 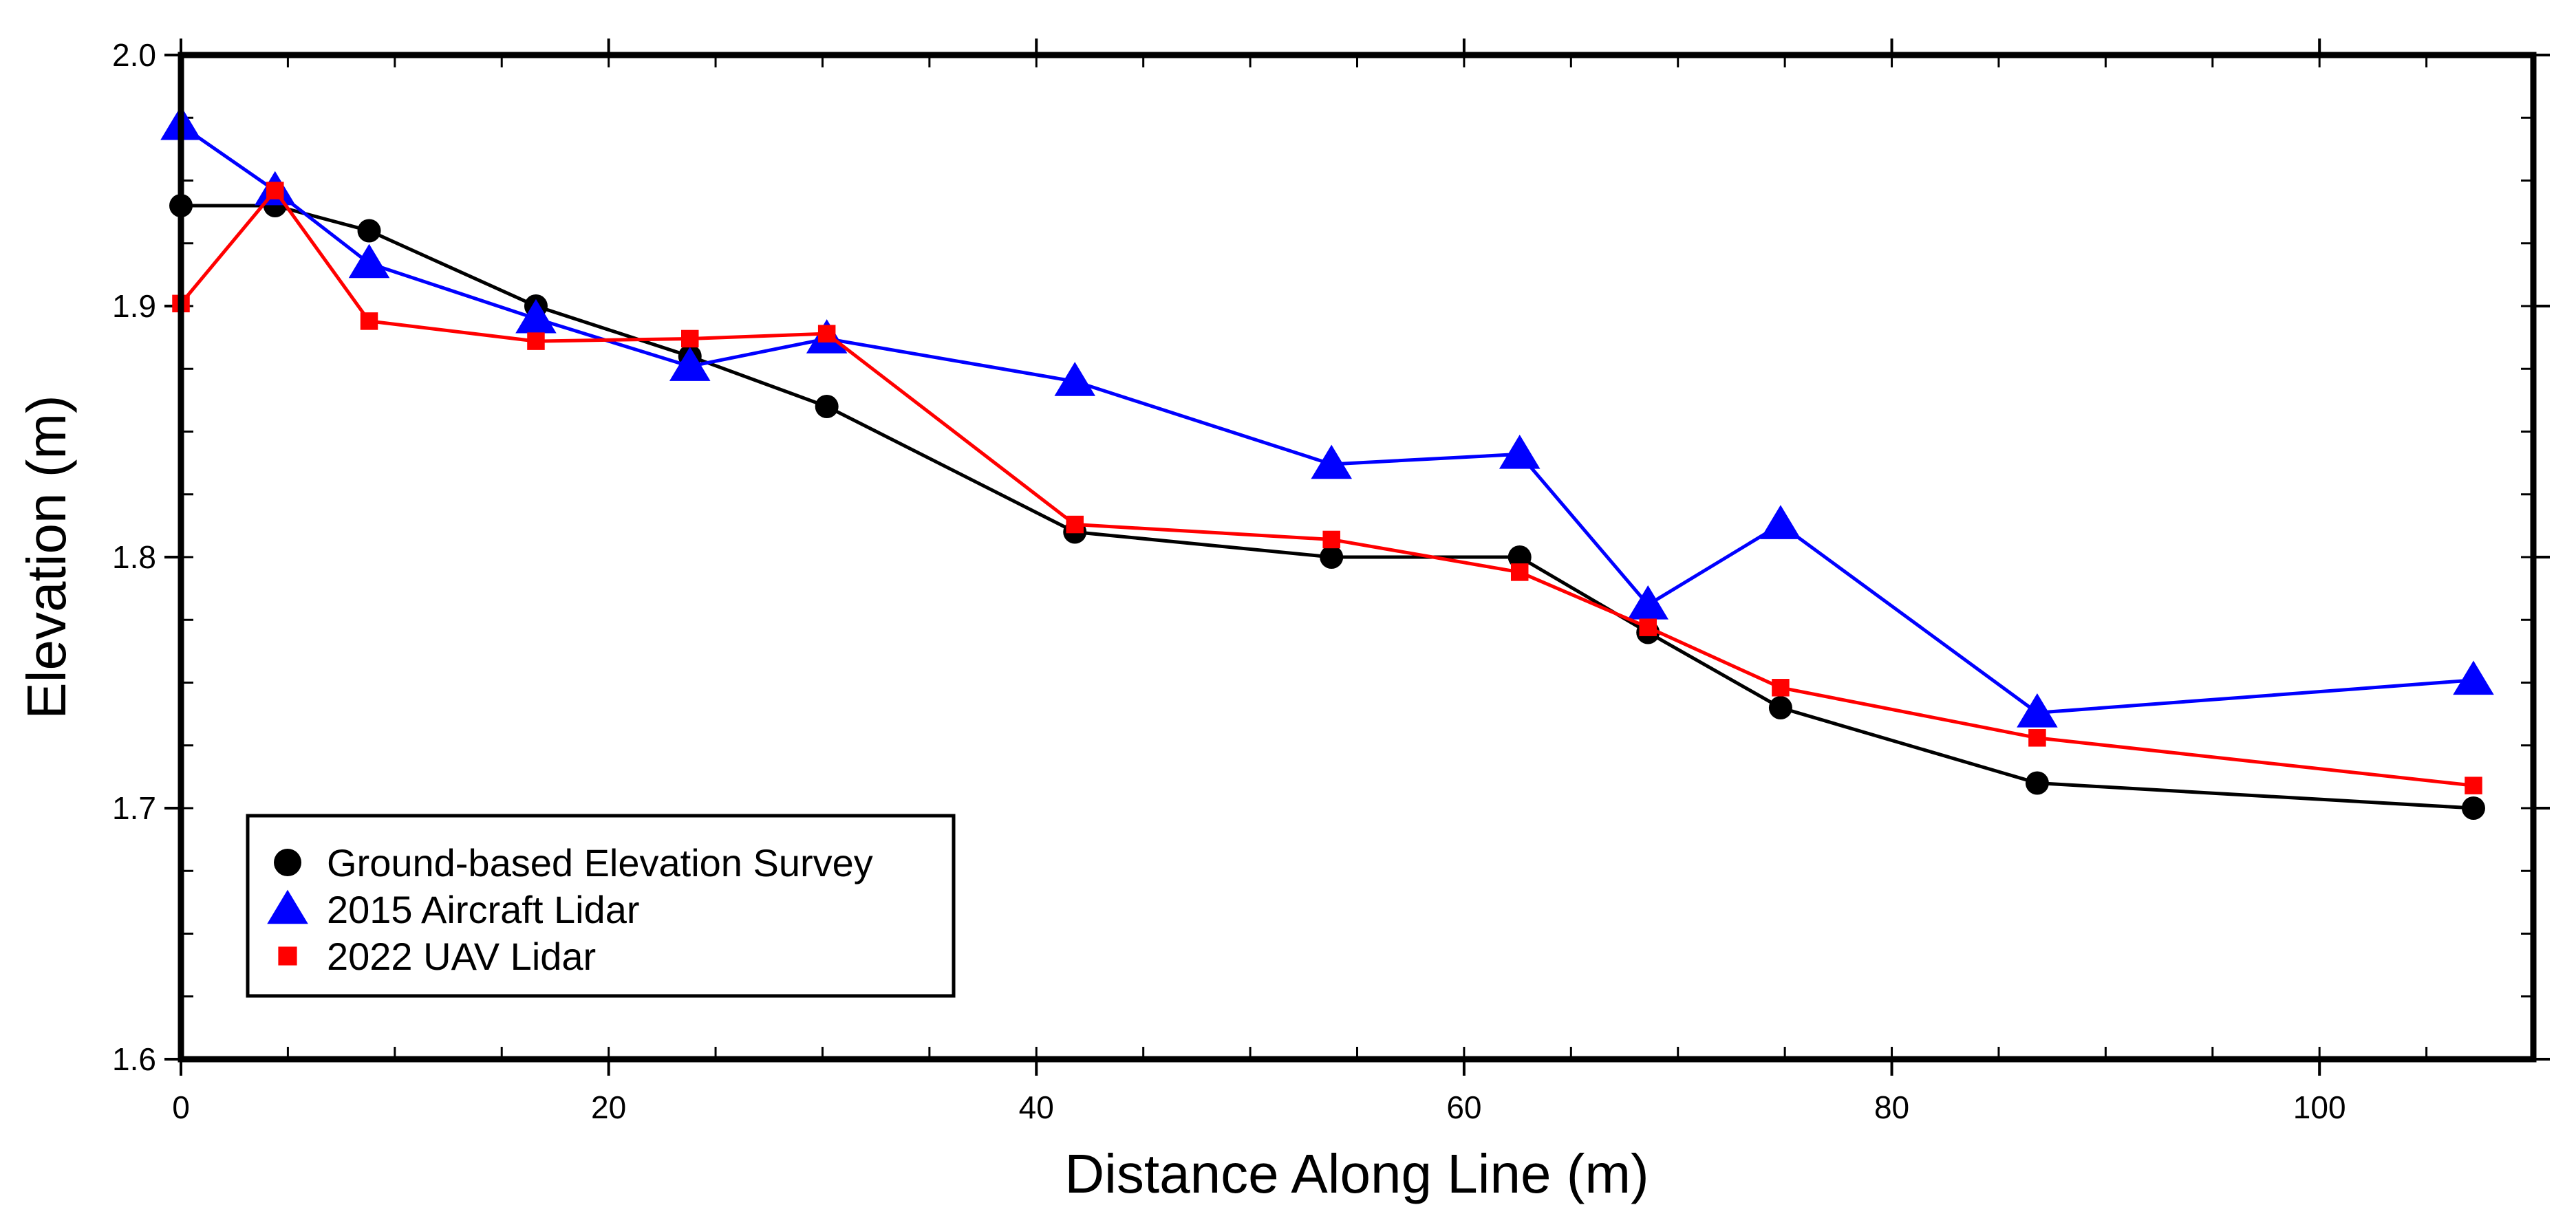 What do you see at coordinates (1891, 1107) in the screenshot?
I see `x-tick-label: 80` at bounding box center [1891, 1107].